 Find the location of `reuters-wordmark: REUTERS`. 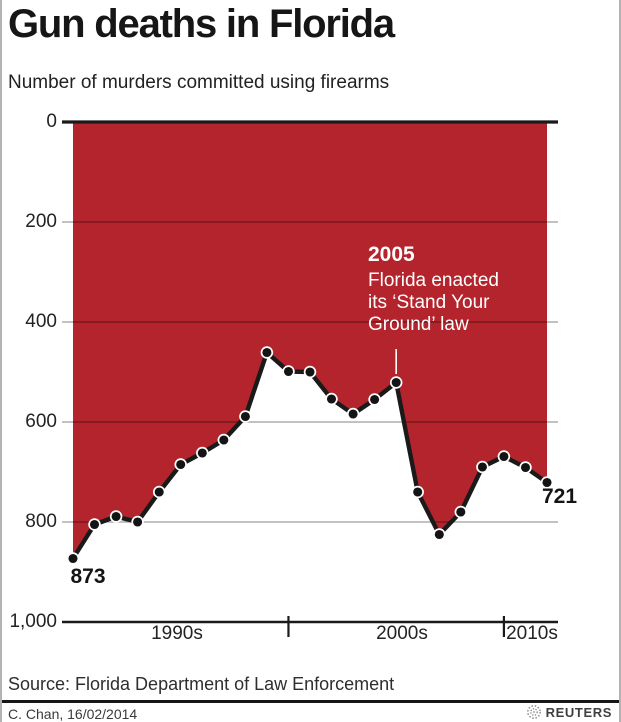

reuters-wordmark: REUTERS is located at coordinates (578, 712).